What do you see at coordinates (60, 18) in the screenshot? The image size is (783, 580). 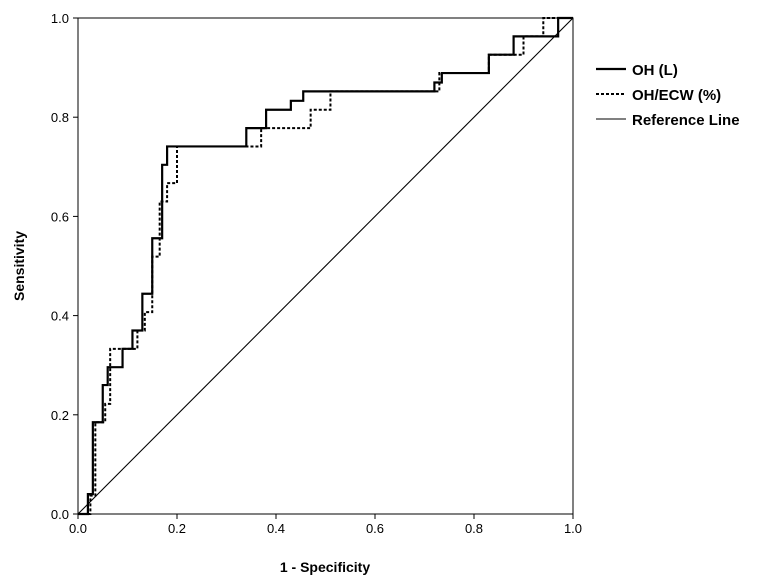 I see `y-tick-label-5: 1.0` at bounding box center [60, 18].